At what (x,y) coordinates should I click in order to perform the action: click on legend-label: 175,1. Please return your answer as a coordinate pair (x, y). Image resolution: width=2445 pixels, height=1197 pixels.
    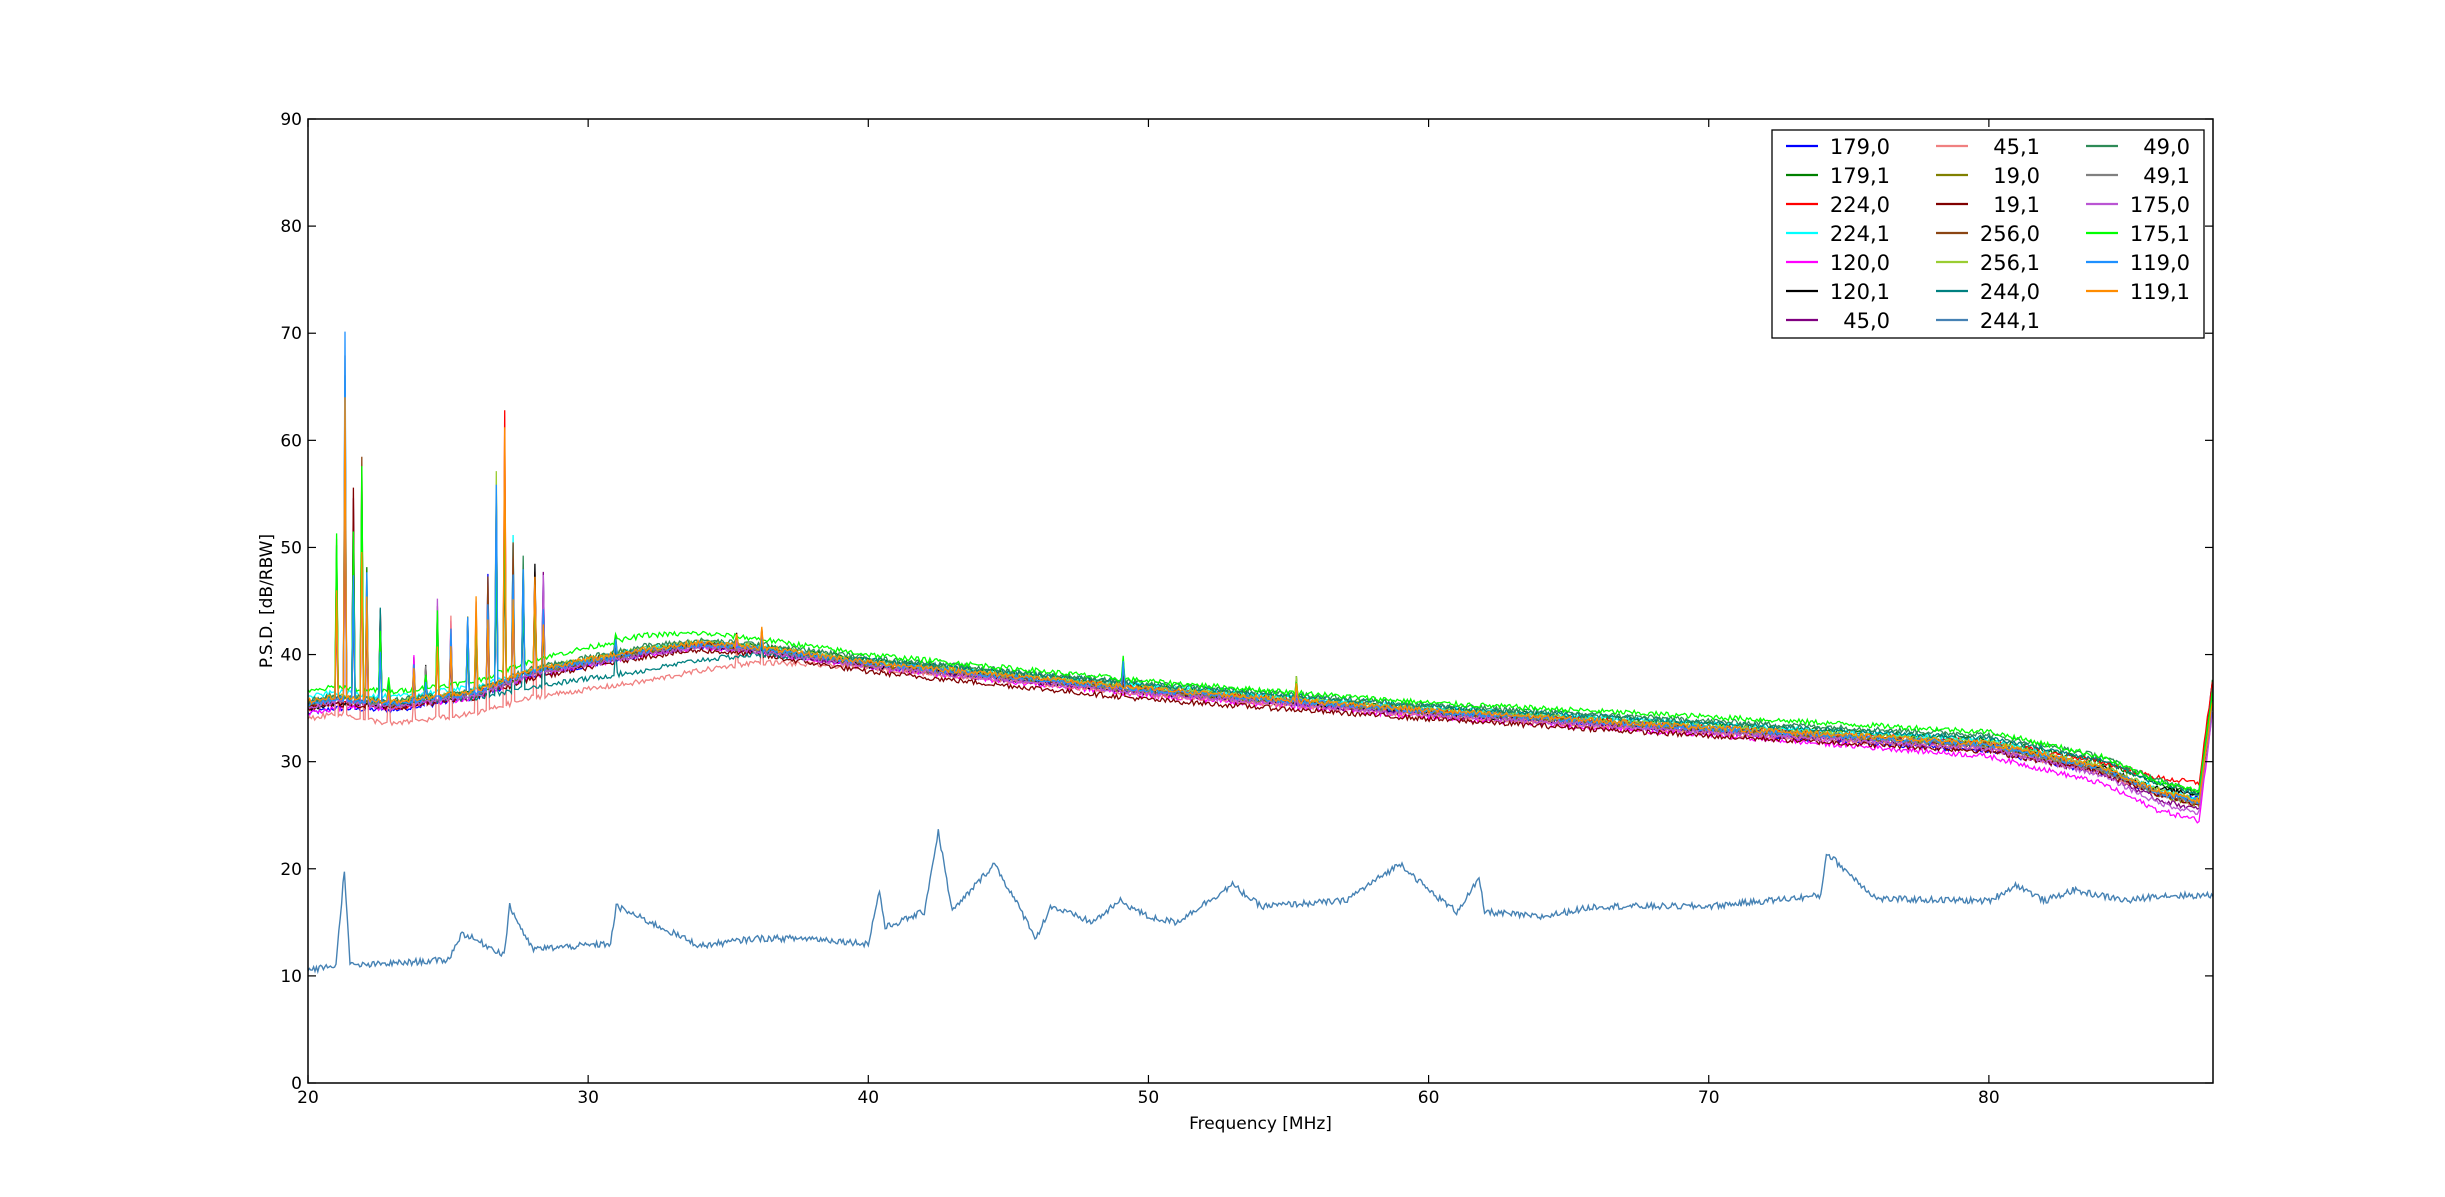
    Looking at the image, I should click on (2160, 234).